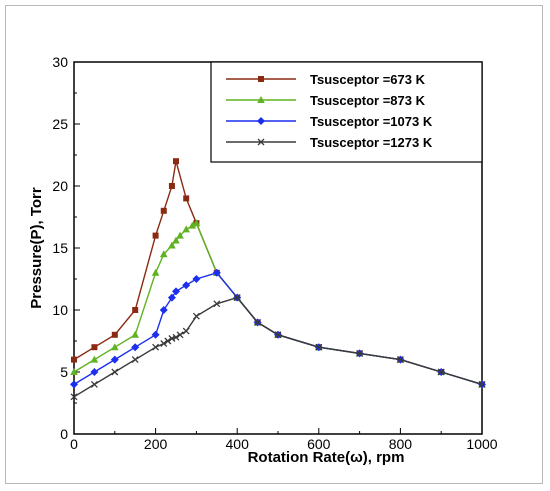 This screenshot has width=550, height=491. I want to click on x-tick-label: 1000, so click(481, 444).